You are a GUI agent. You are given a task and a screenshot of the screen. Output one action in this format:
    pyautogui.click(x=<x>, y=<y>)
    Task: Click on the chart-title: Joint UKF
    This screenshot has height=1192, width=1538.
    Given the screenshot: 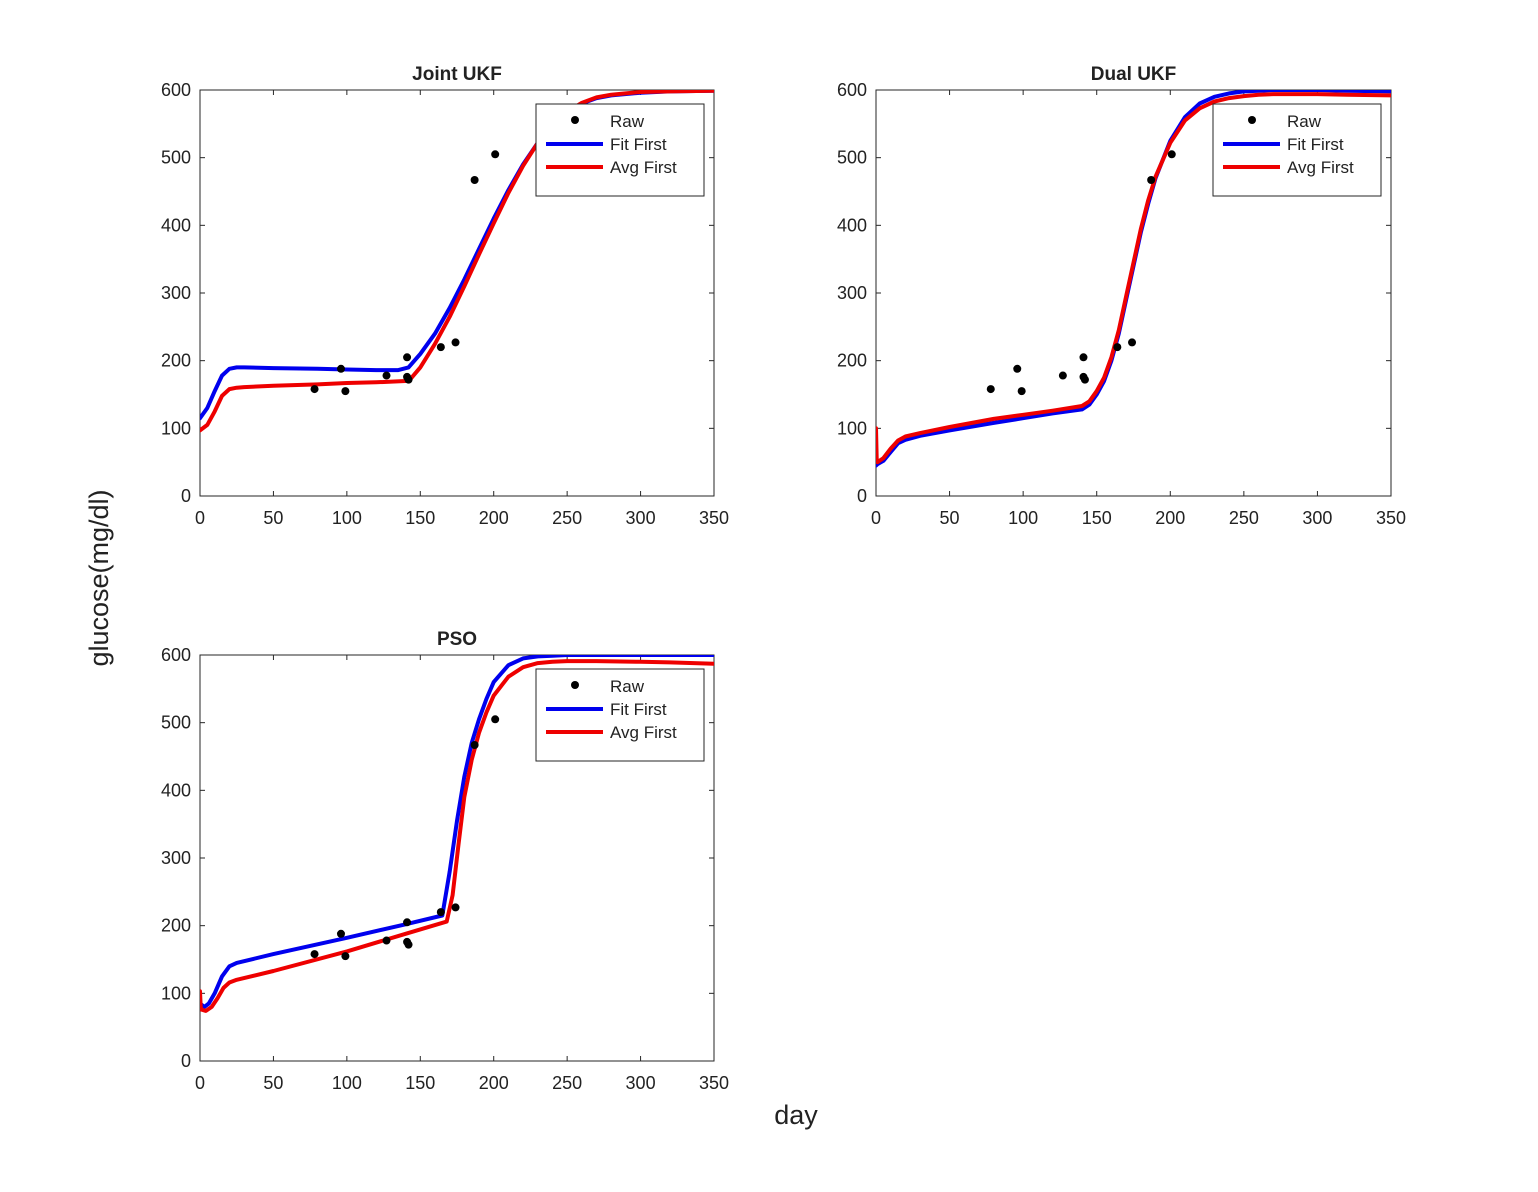 What is the action you would take?
    pyautogui.click(x=457, y=74)
    